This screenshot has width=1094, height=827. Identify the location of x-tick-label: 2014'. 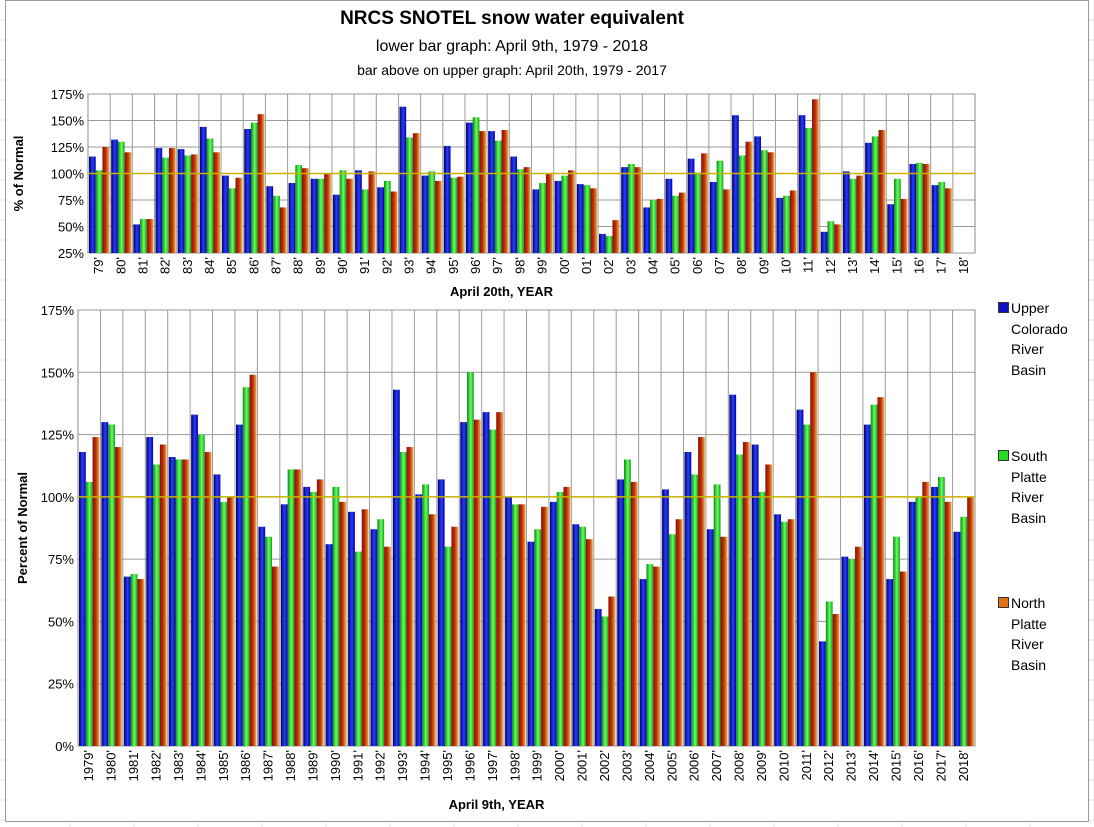
(873, 765).